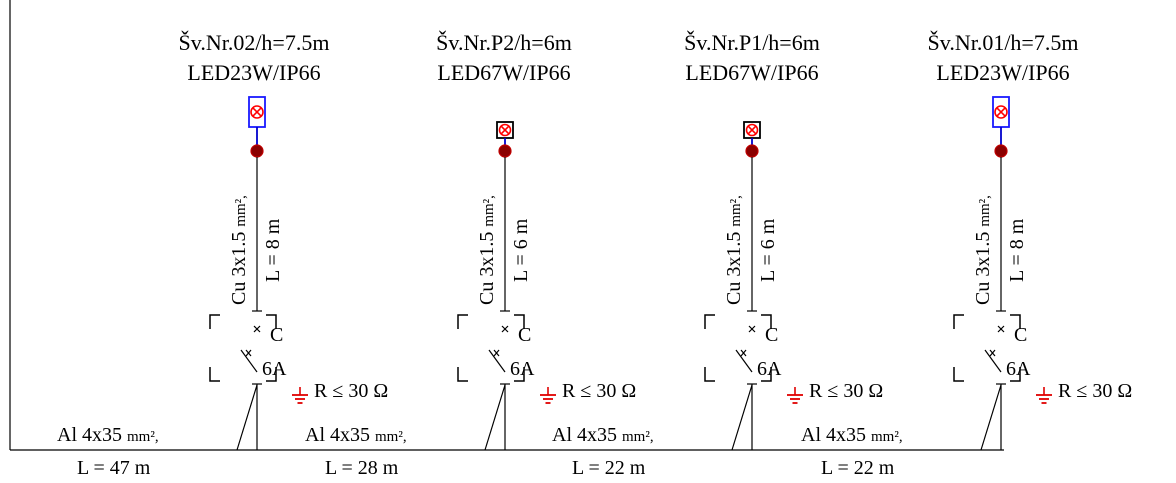 Image resolution: width=1176 pixels, height=483 pixels. I want to click on luminaire-title: Šv.Nr.P2/h=6m, so click(504, 42).